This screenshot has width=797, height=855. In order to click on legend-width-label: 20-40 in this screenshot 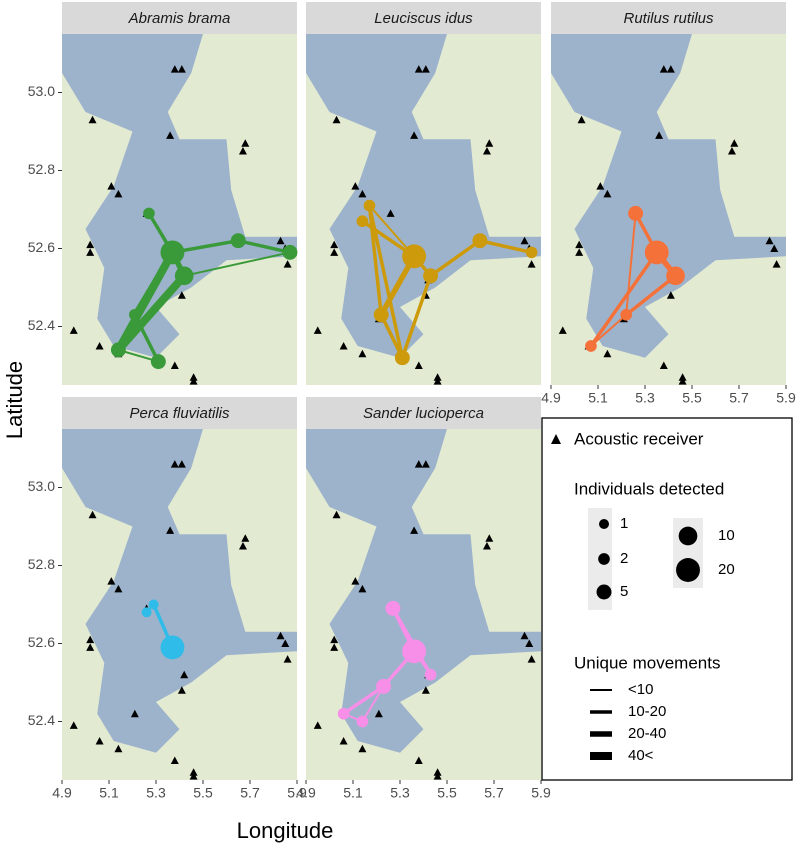, I will do `click(647, 733)`.